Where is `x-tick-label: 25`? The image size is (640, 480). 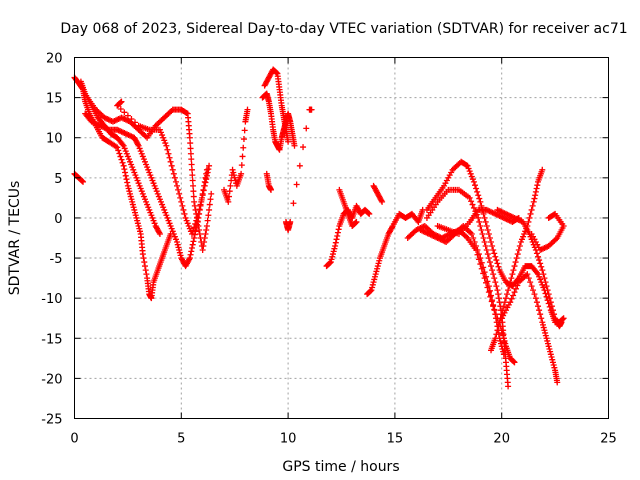 x-tick-label: 25 is located at coordinates (608, 439).